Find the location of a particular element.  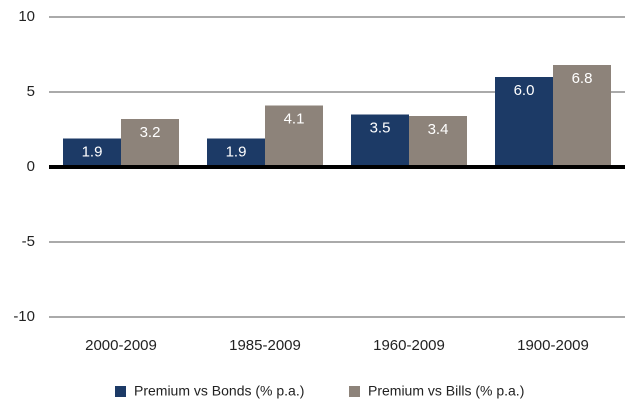

y-tick-label: 10 is located at coordinates (26, 16).